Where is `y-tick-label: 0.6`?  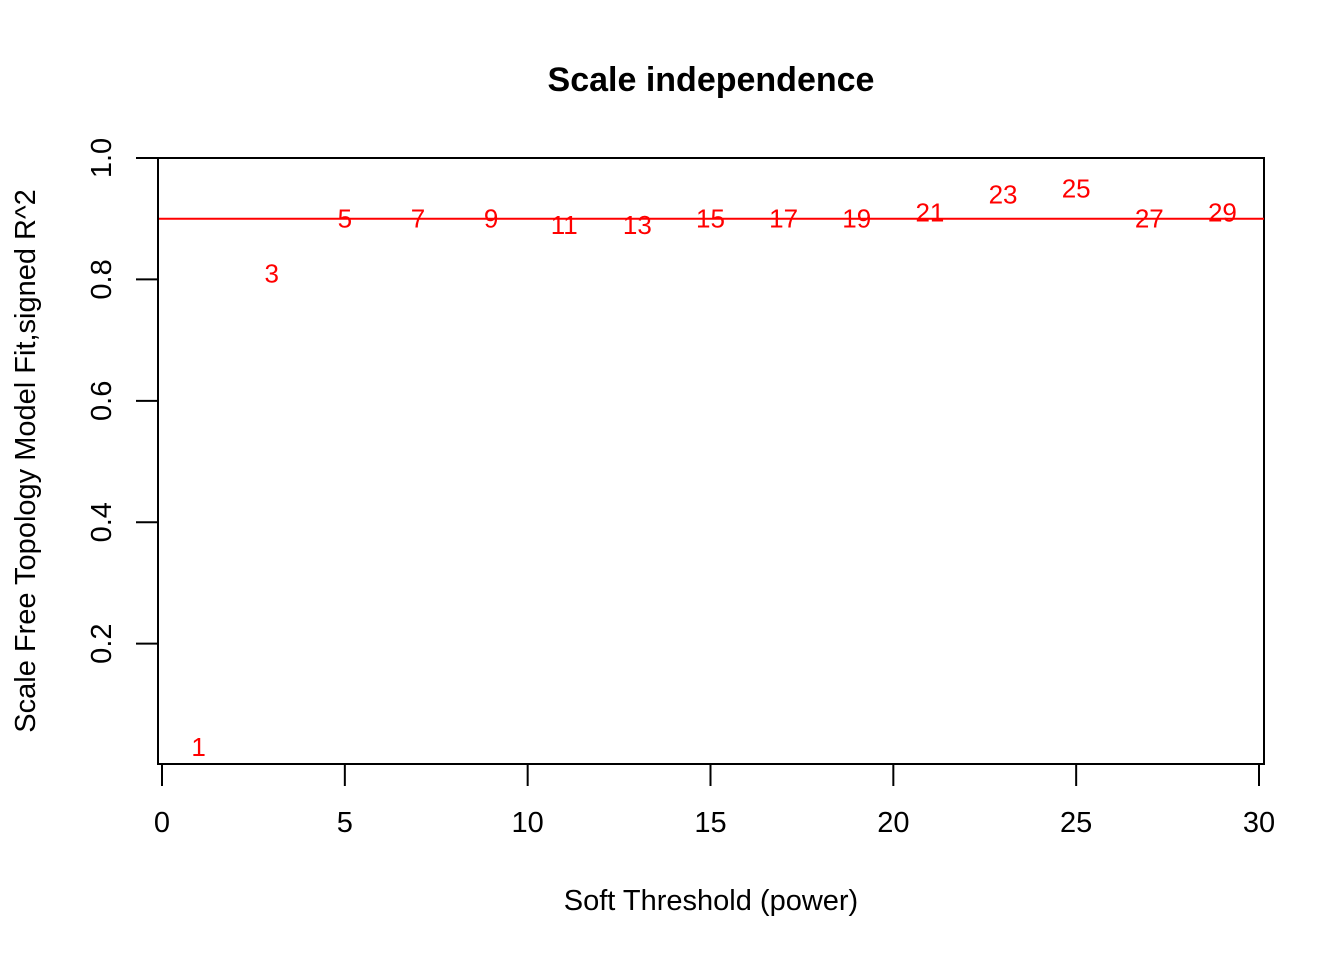 y-tick-label: 0.6 is located at coordinates (102, 401).